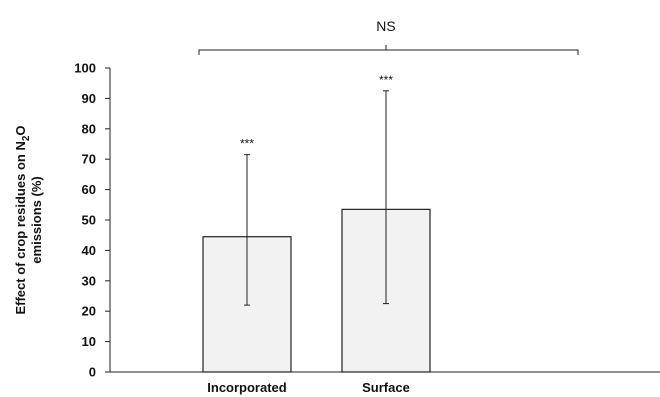 The height and width of the screenshot is (397, 660). Describe the element at coordinates (20, 227) in the screenshot. I see `y-axis-title-text: Effect of crop residues on N` at that location.